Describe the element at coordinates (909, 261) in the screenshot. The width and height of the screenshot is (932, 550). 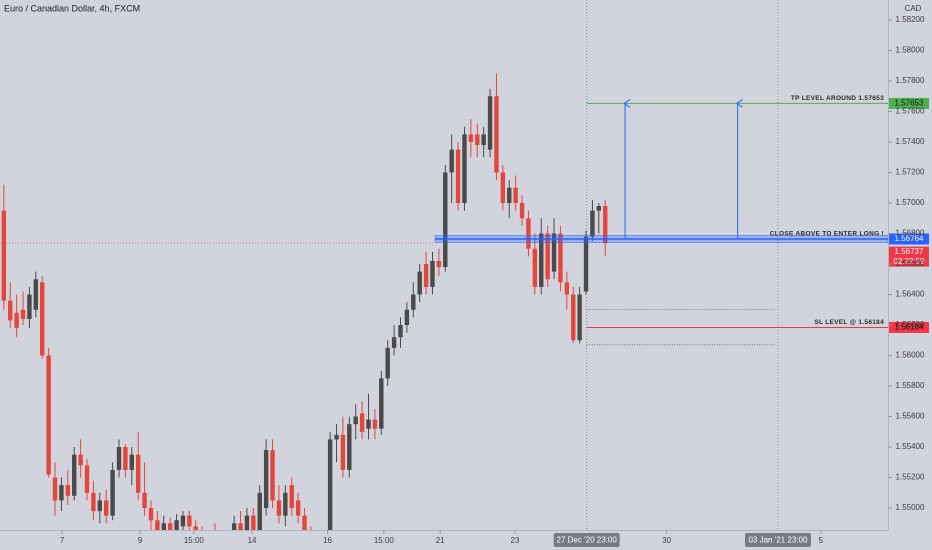
I see `countdown: 02:22:59` at that location.